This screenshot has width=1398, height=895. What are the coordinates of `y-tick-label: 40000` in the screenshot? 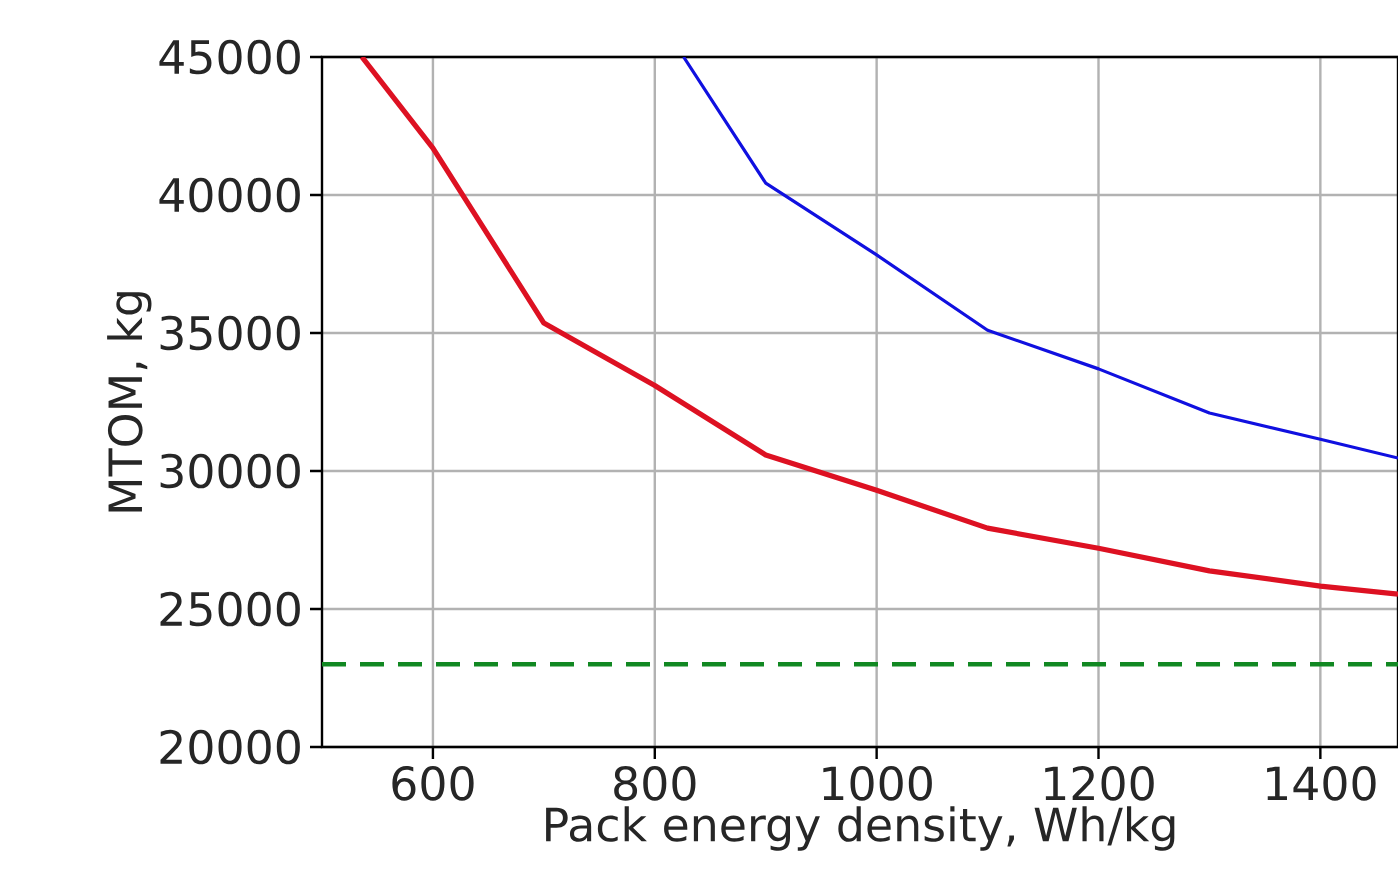 It's located at (229, 195).